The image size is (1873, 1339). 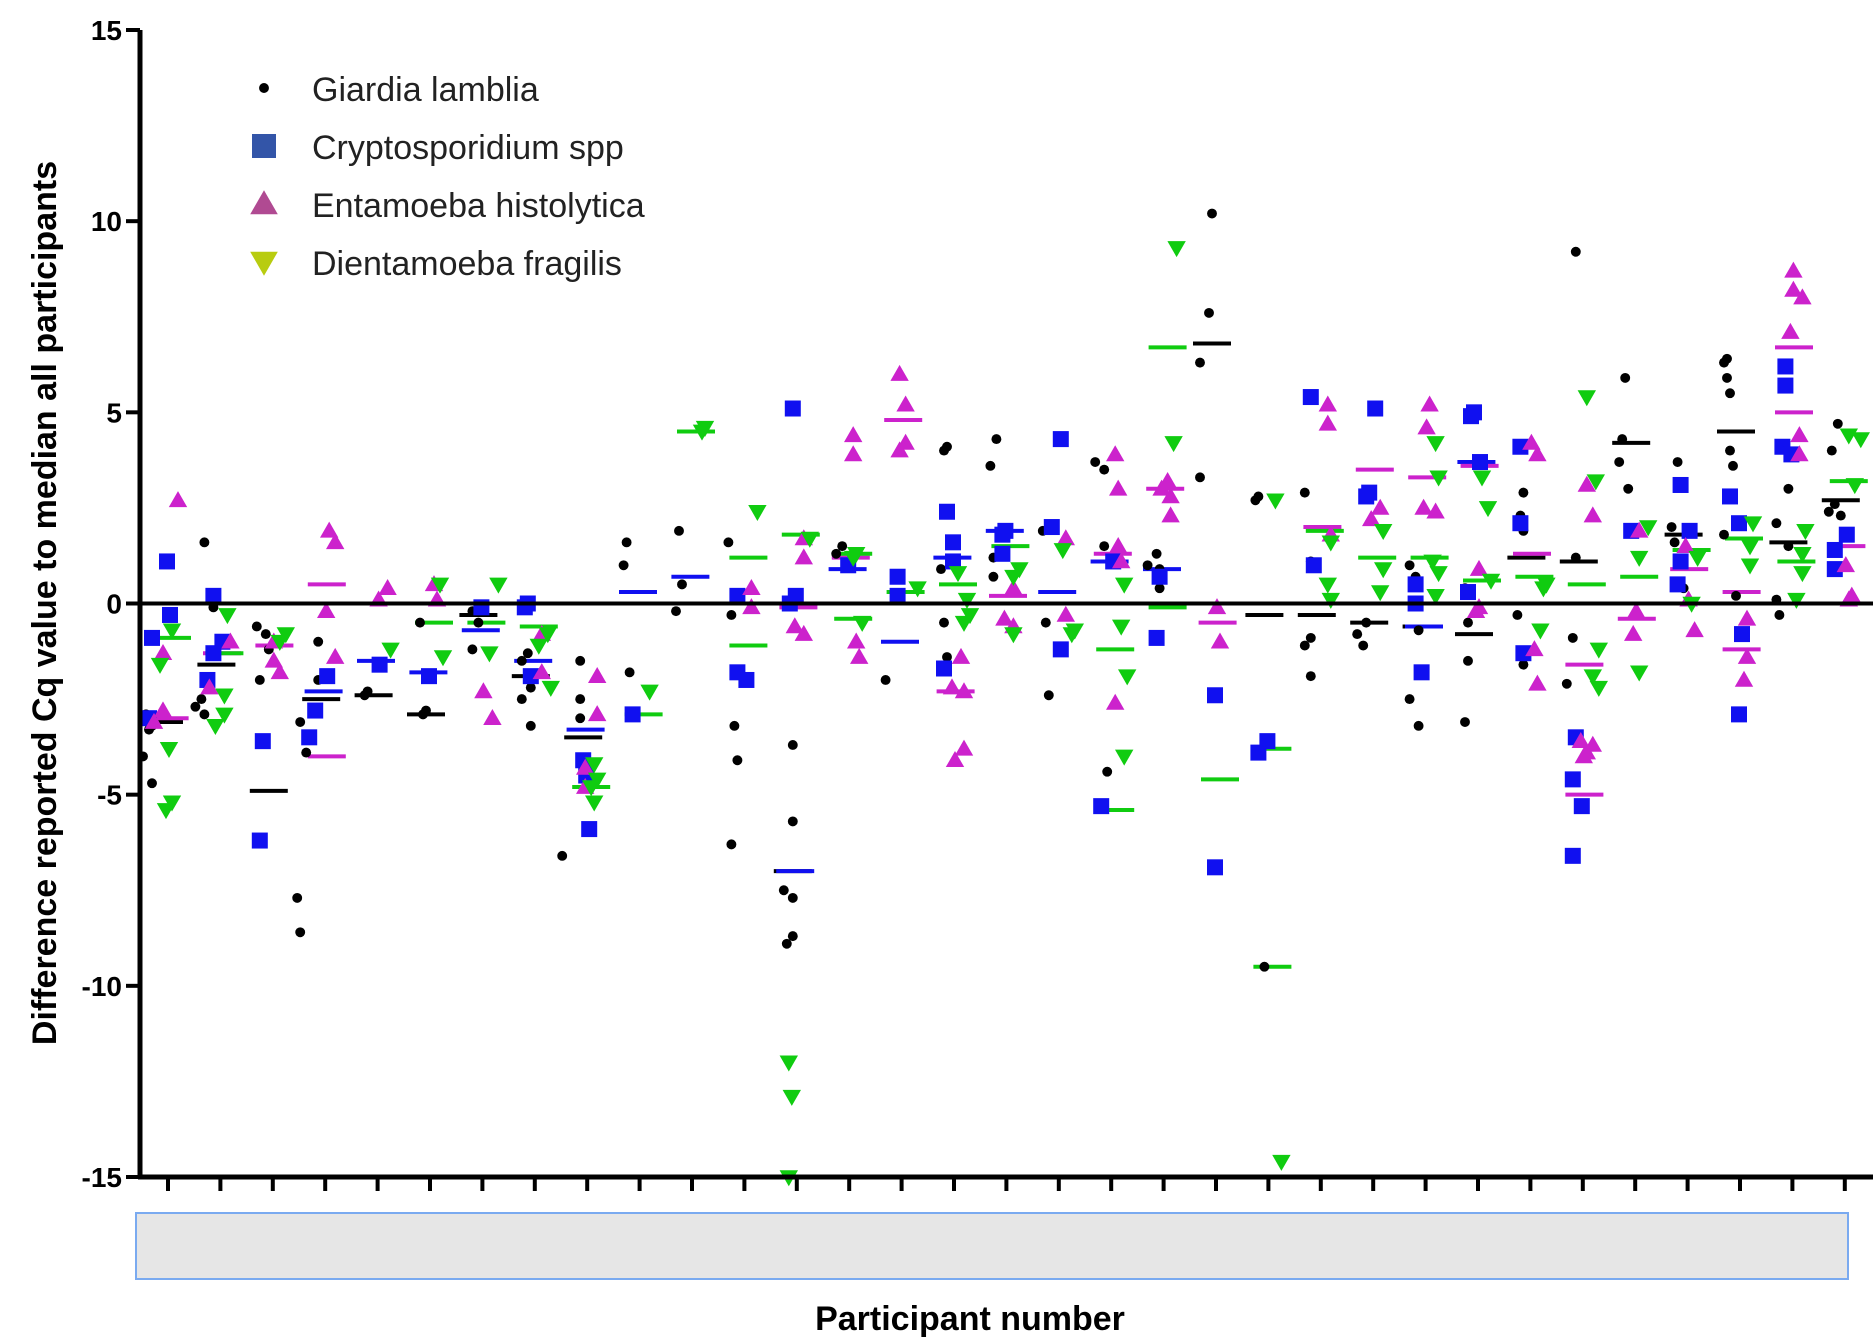 I want to click on y-tick-label: 10, so click(x=106, y=221).